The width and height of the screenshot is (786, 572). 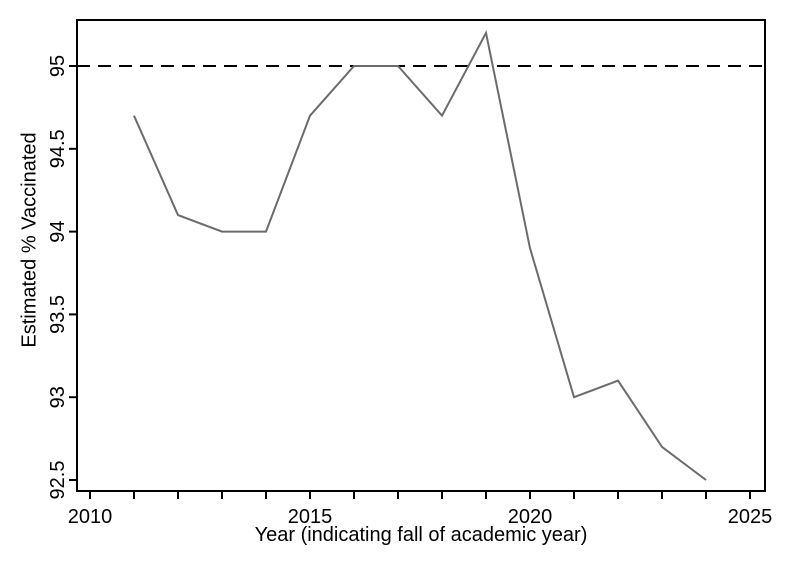 I want to click on y-tick-label: 93, so click(x=58, y=397).